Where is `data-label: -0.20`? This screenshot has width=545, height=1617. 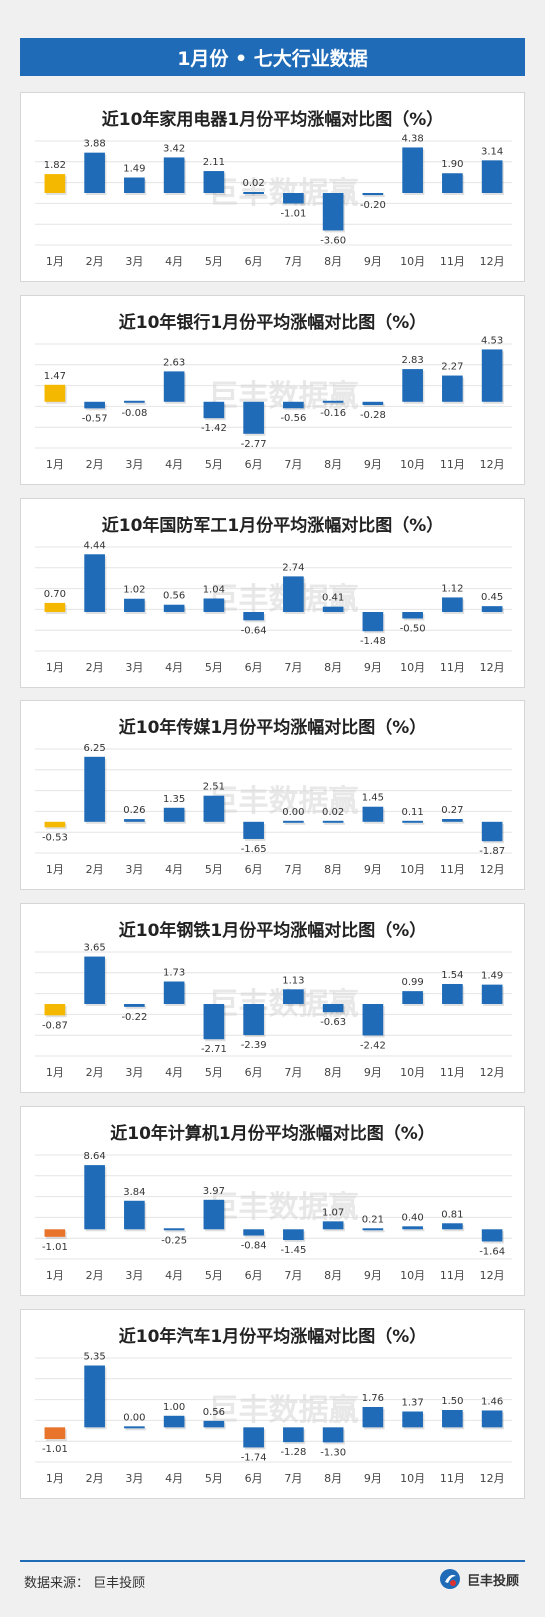
data-label: -0.20 is located at coordinates (373, 205).